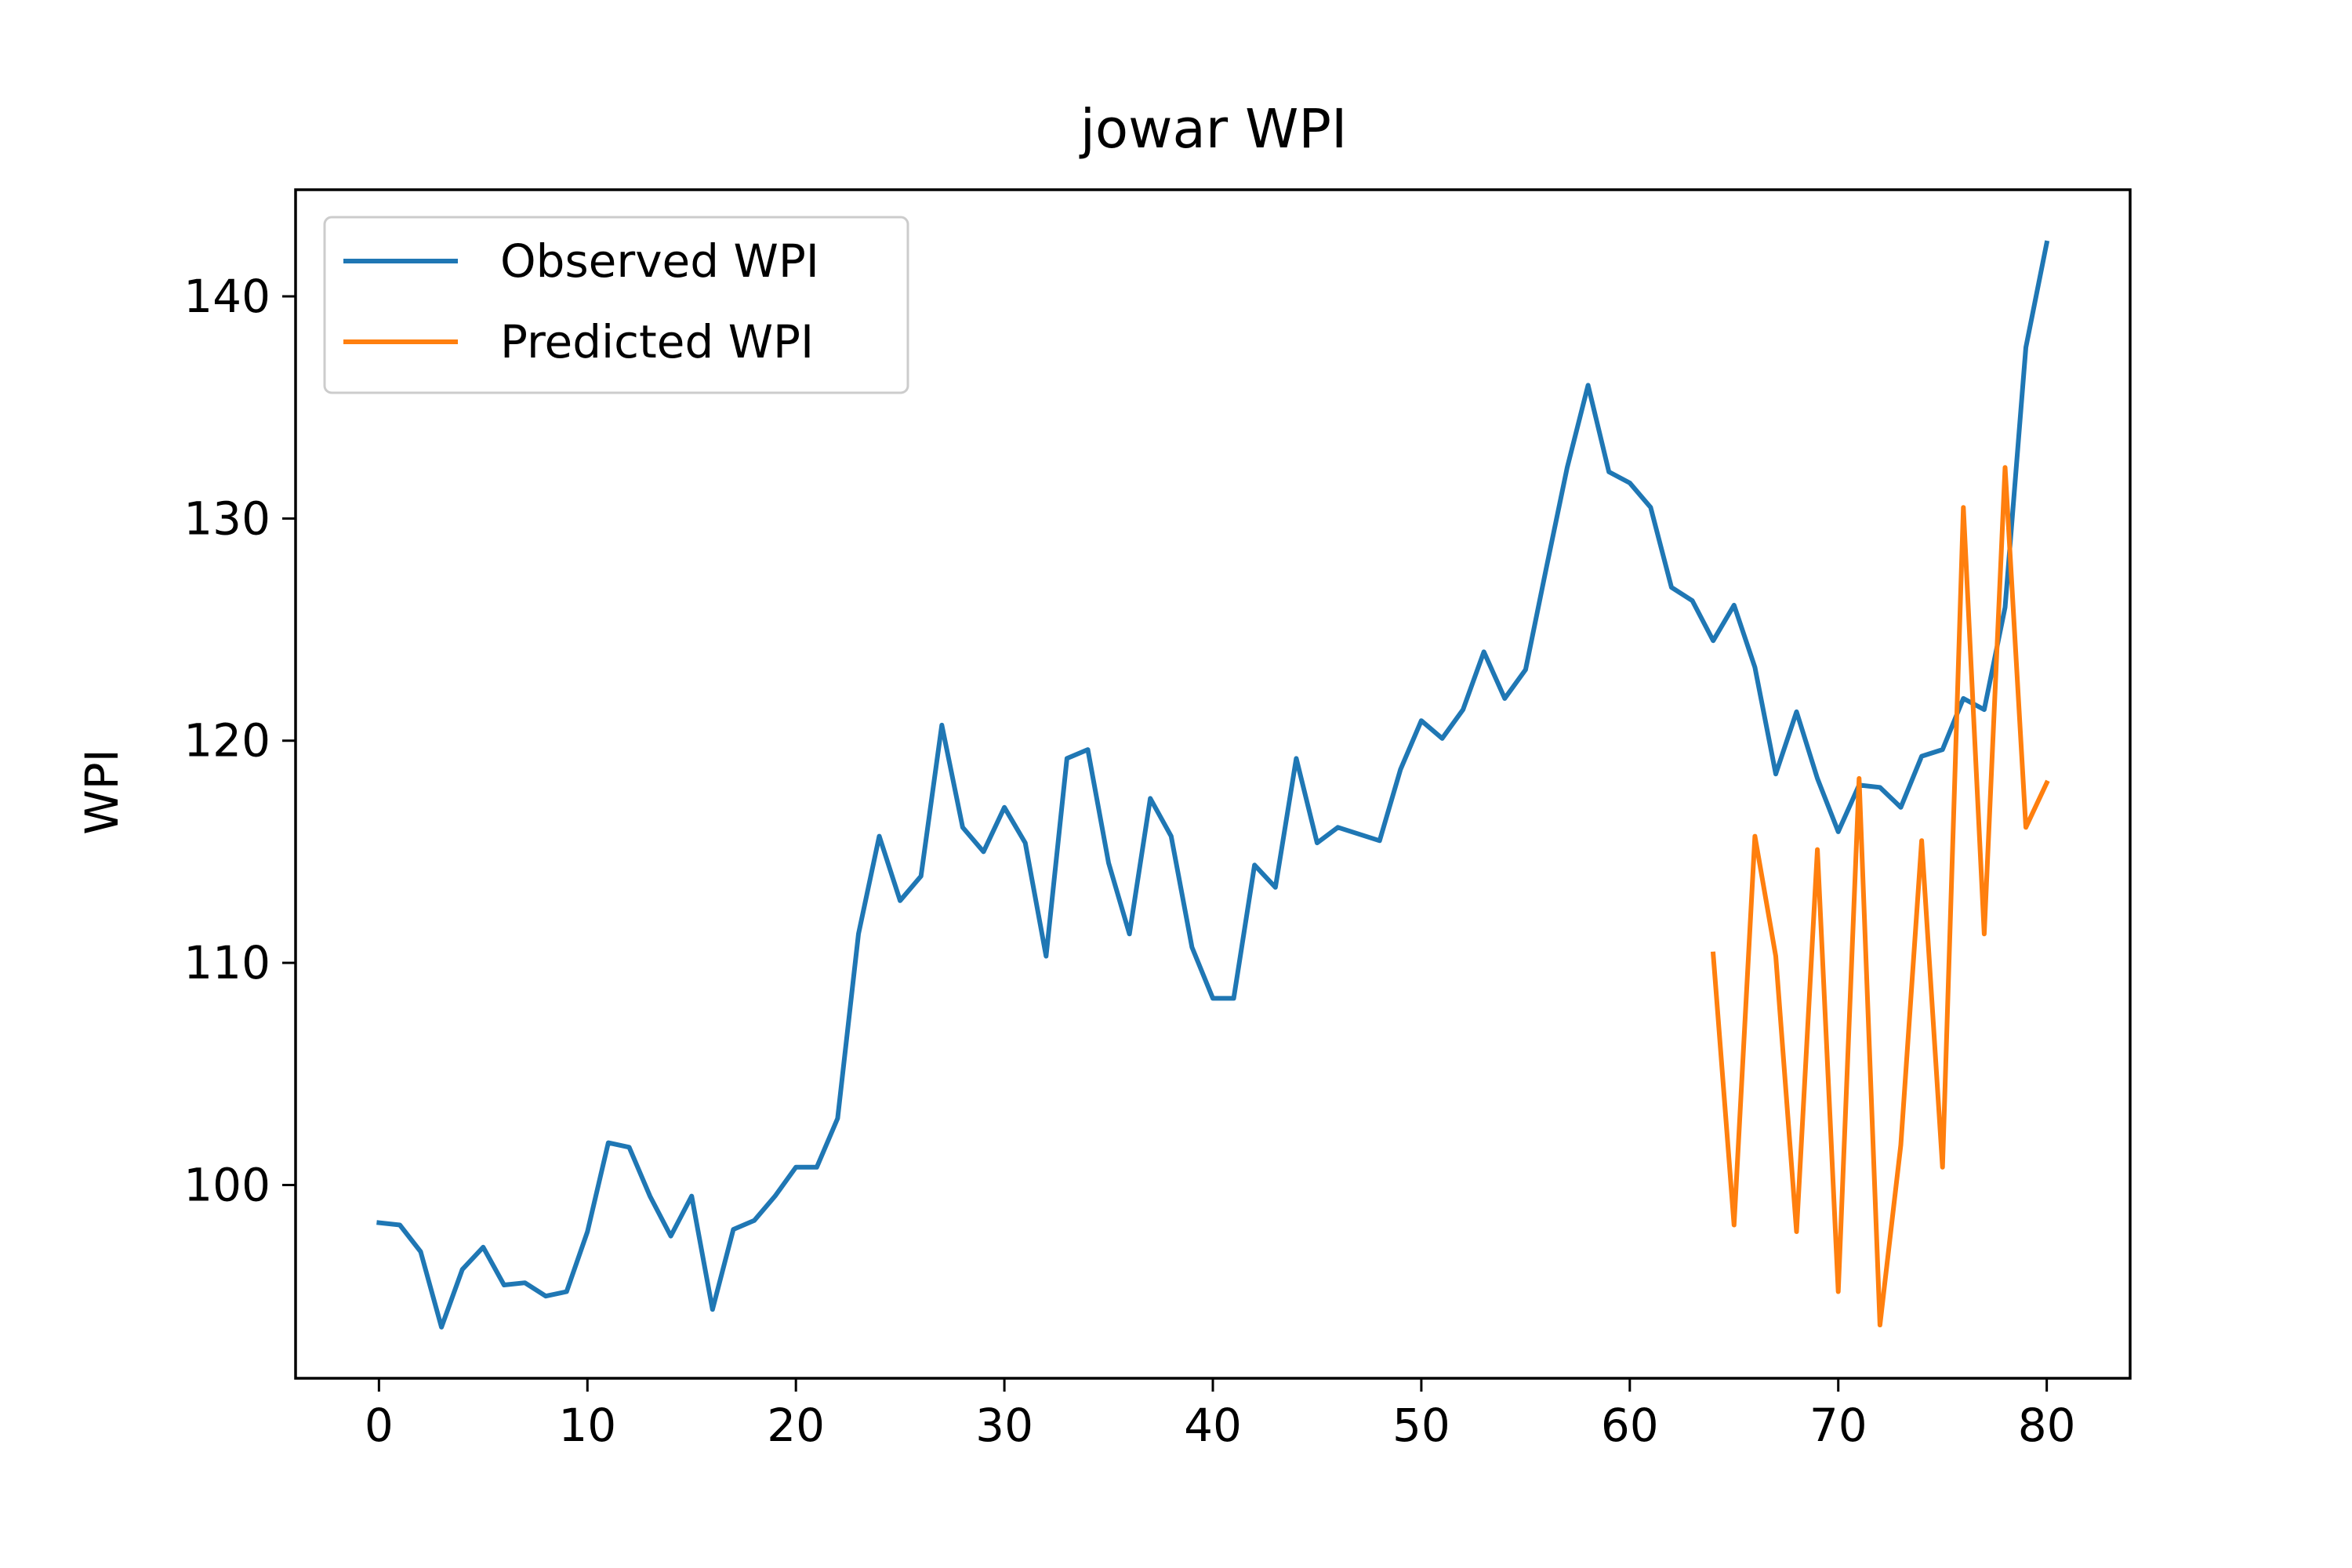  Describe the element at coordinates (227, 518) in the screenshot. I see `y-tick-label: 130` at that location.